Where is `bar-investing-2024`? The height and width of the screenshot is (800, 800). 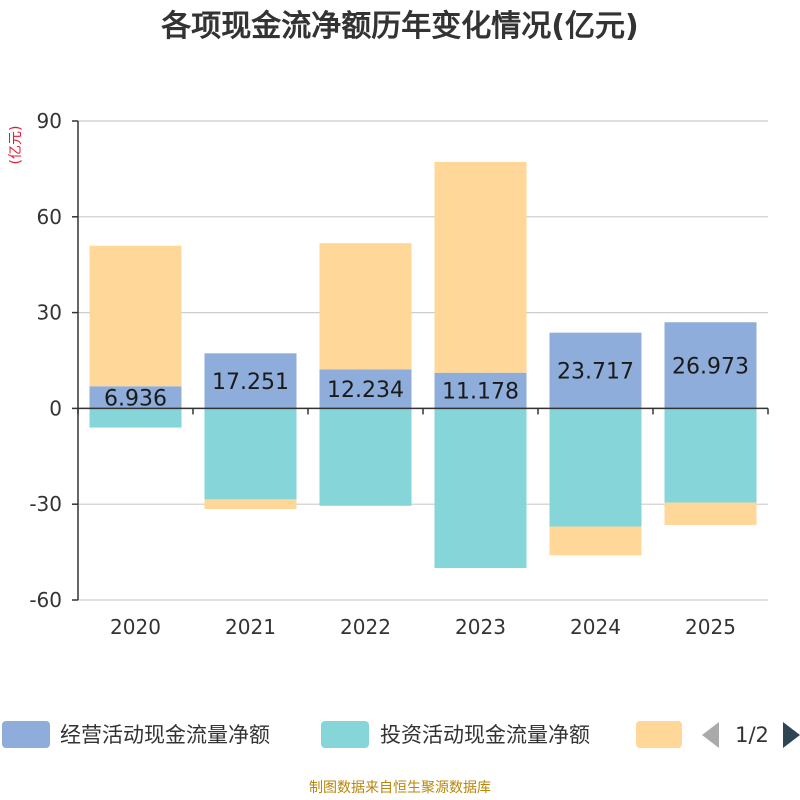 bar-investing-2024 is located at coordinates (595, 467).